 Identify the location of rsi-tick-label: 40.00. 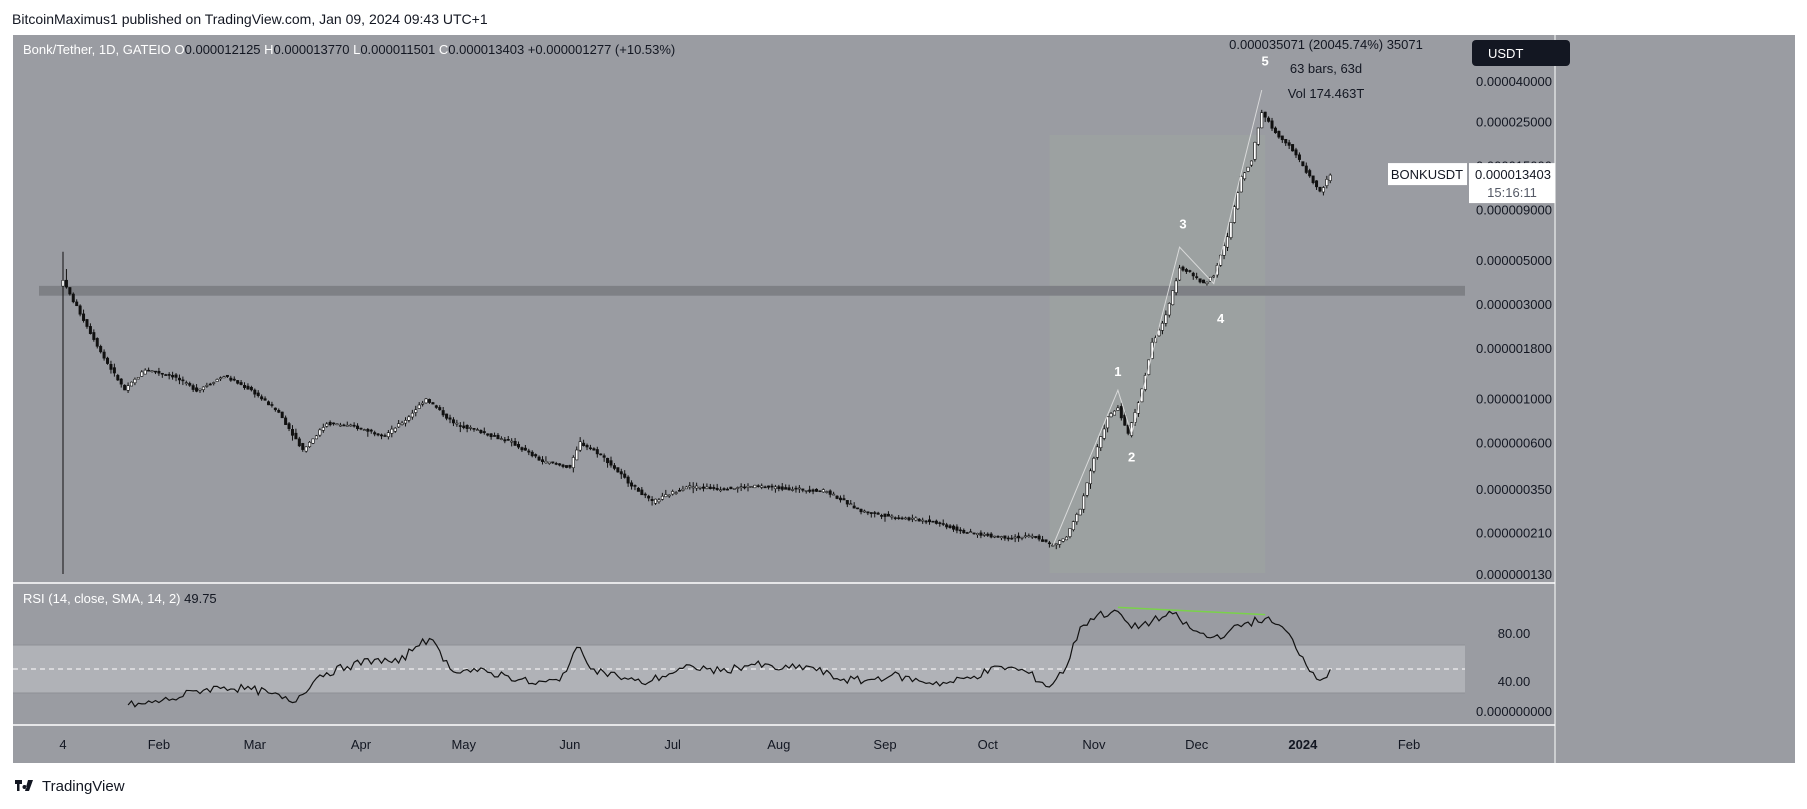
(1514, 681).